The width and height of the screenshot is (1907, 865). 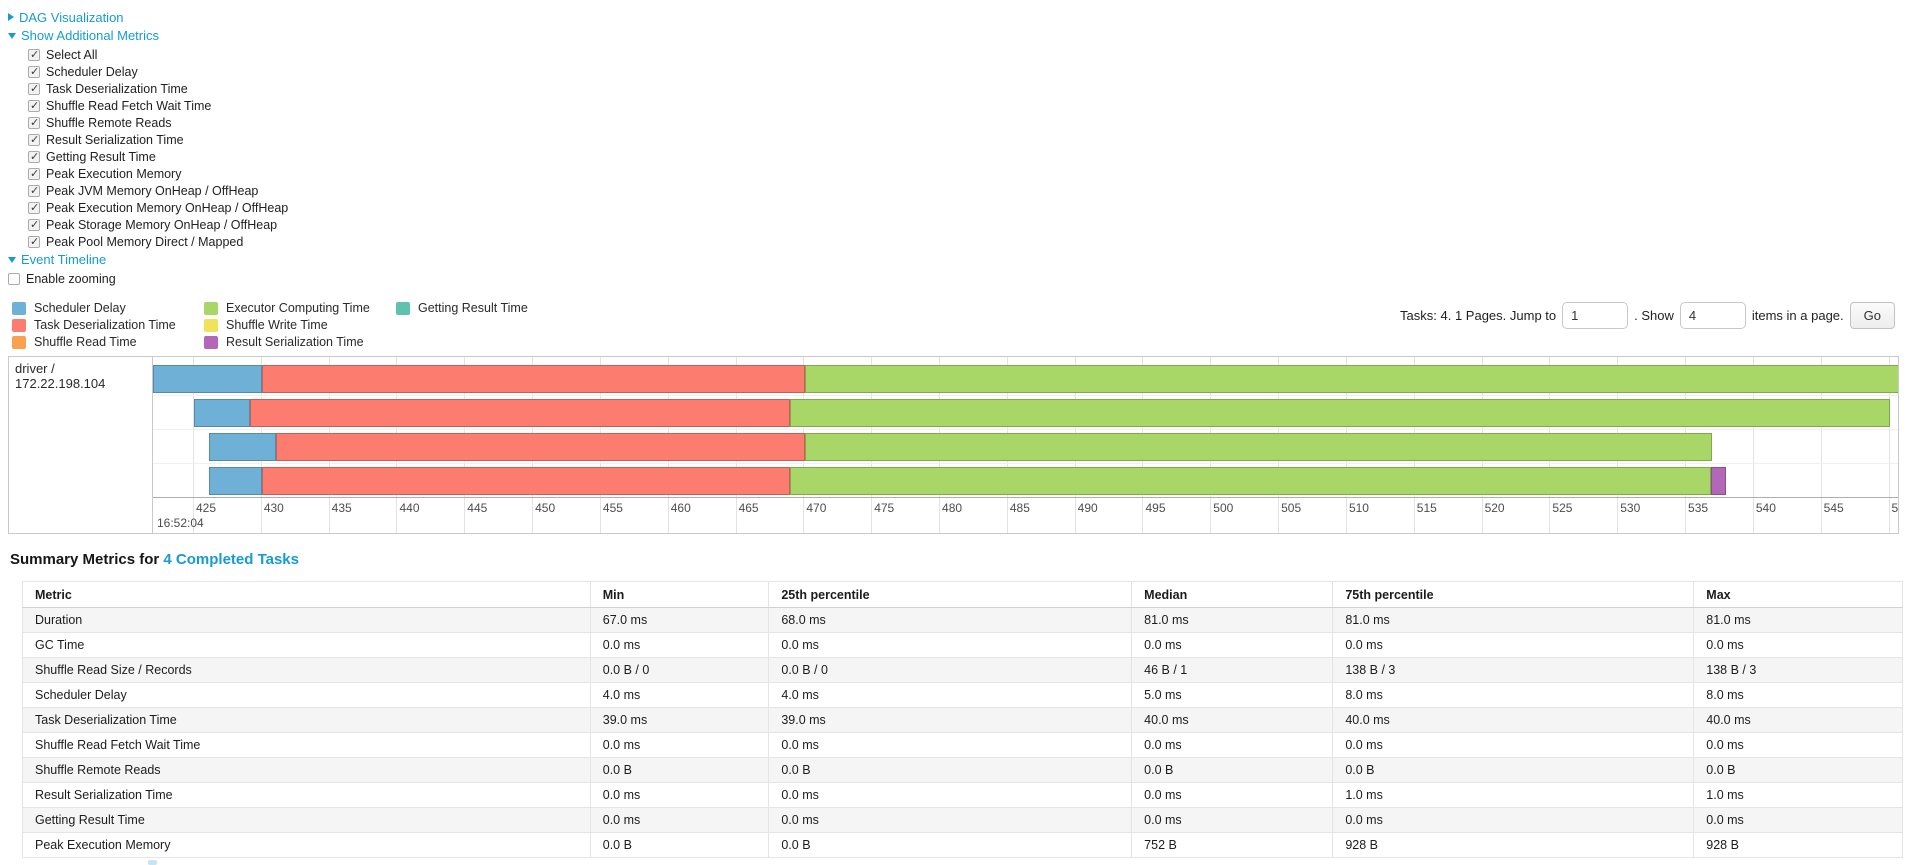 What do you see at coordinates (92, 71) in the screenshot?
I see `metric-checkbox-label: Scheduler Delay` at bounding box center [92, 71].